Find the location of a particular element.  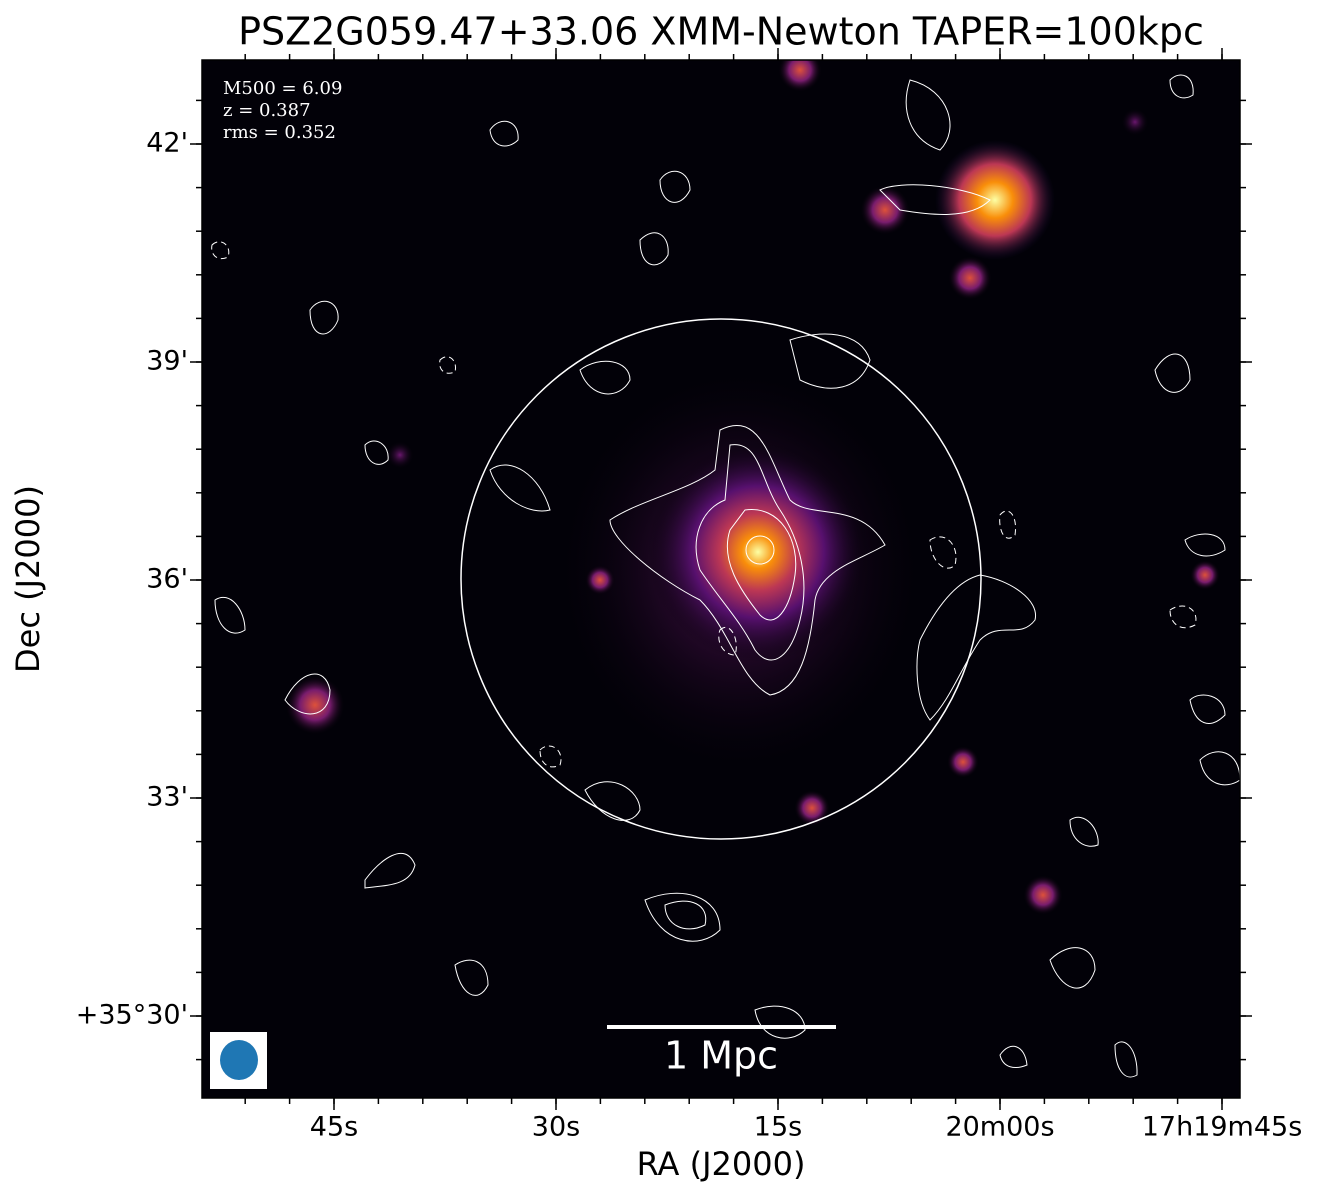

y-tick-label: 36' is located at coordinates (167, 579).